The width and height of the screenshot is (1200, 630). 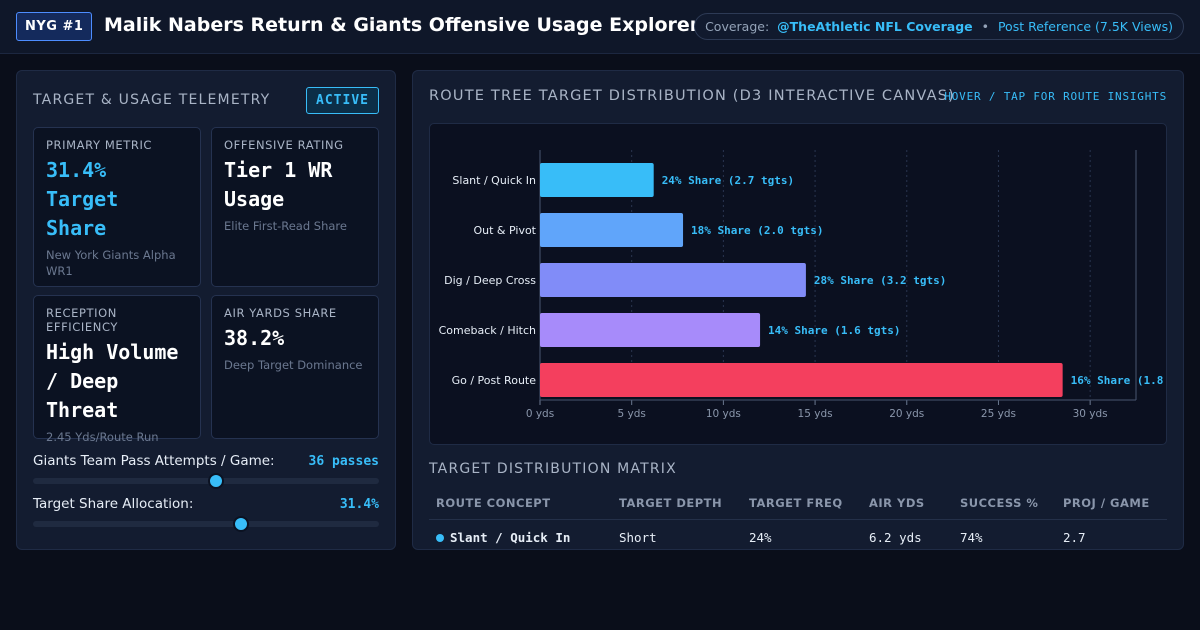 I want to click on data-label: 24% Share (2.7 tgts), so click(x=728, y=180).